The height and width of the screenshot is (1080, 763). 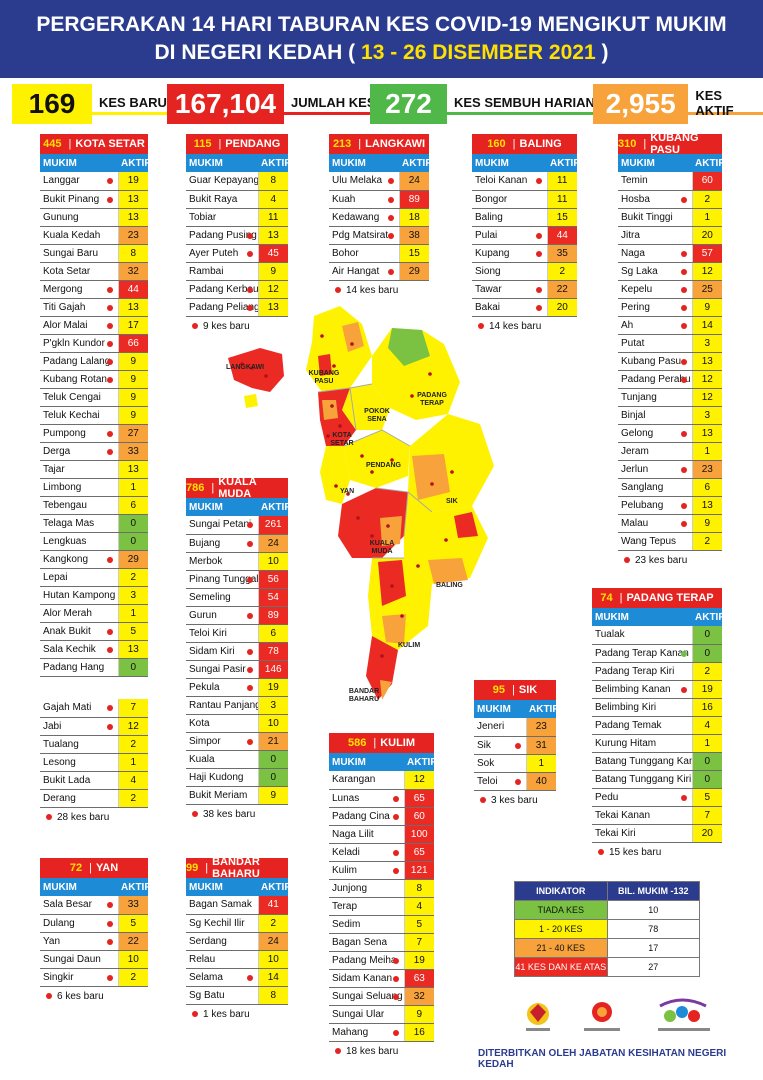 What do you see at coordinates (272, 669) in the screenshot?
I see `aktif-cell: 146` at bounding box center [272, 669].